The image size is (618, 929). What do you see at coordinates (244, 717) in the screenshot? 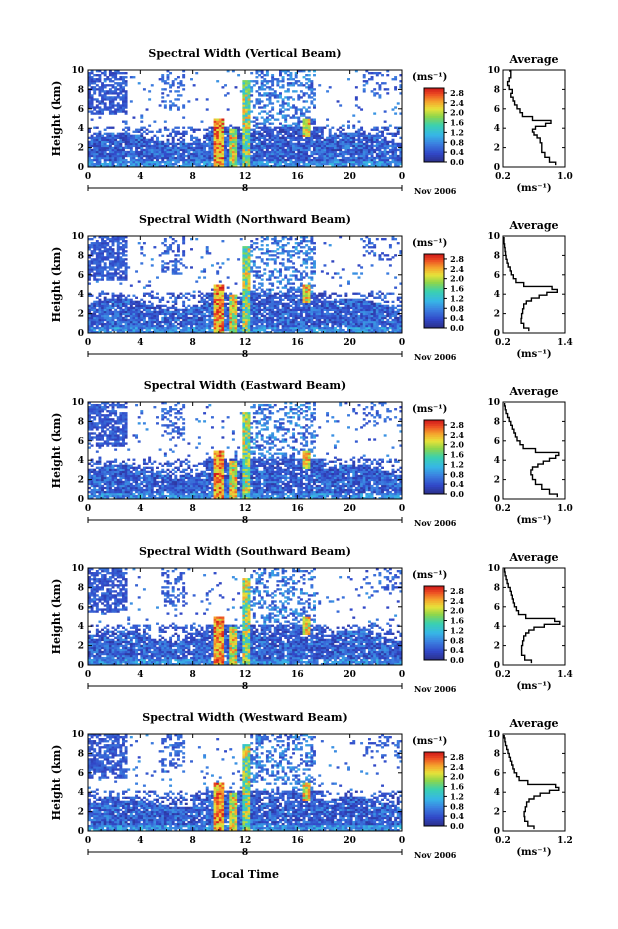
I see `panel-title: Spectral Width (Westward Beam)` at bounding box center [244, 717].